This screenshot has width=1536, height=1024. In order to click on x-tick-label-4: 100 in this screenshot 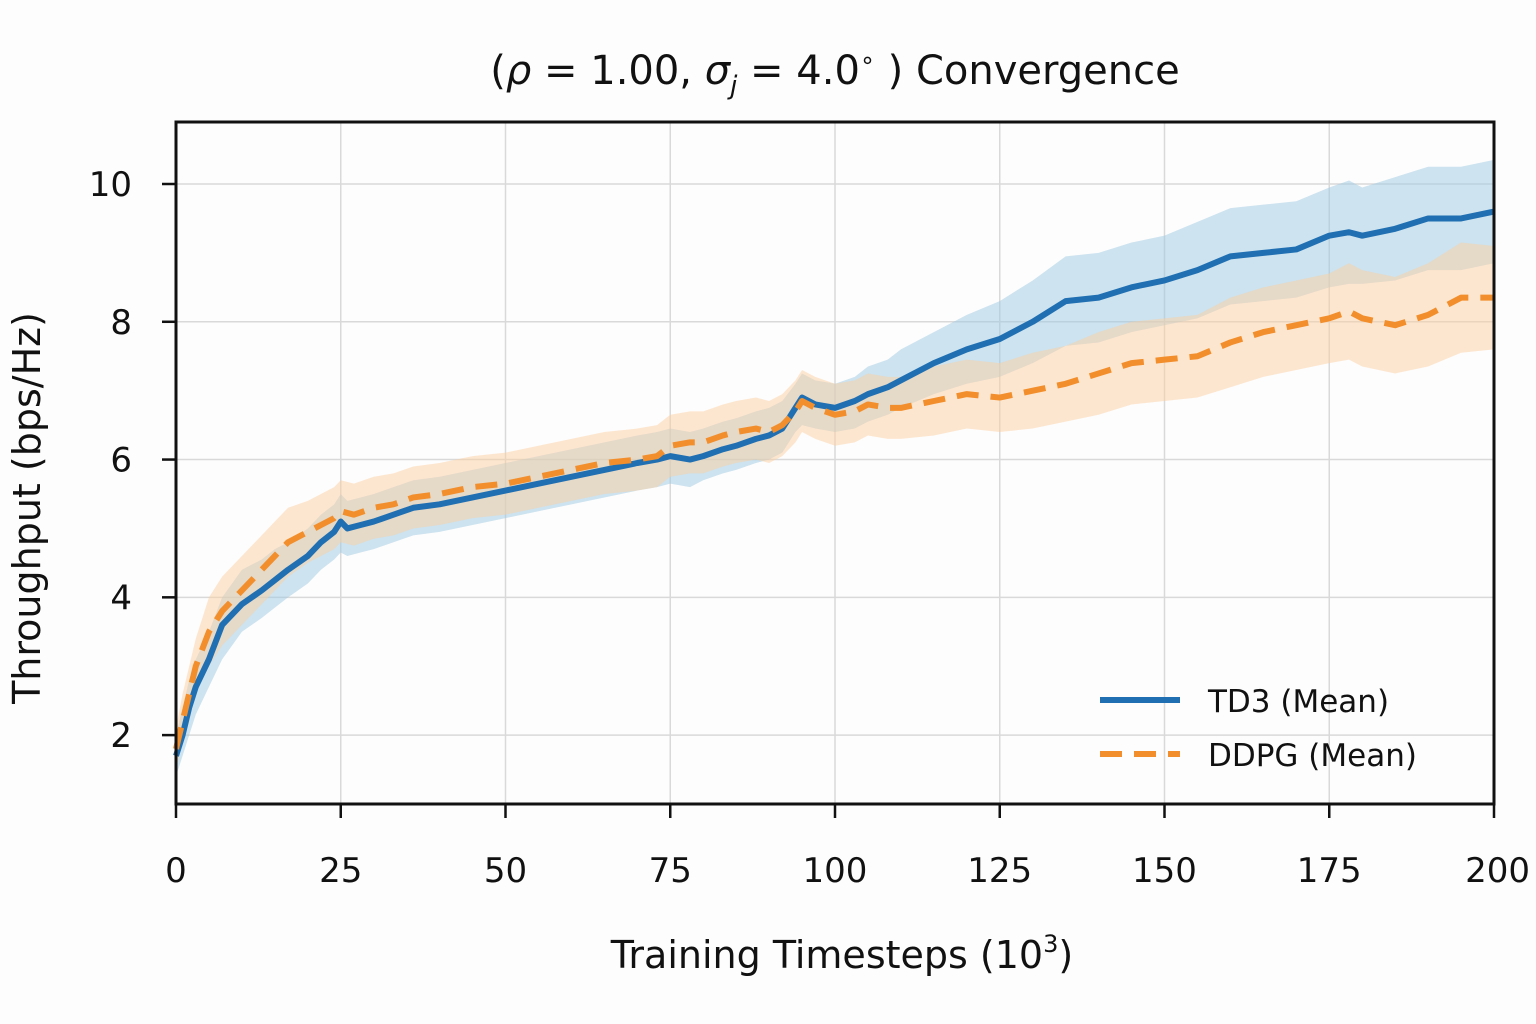, I will do `click(835, 871)`.